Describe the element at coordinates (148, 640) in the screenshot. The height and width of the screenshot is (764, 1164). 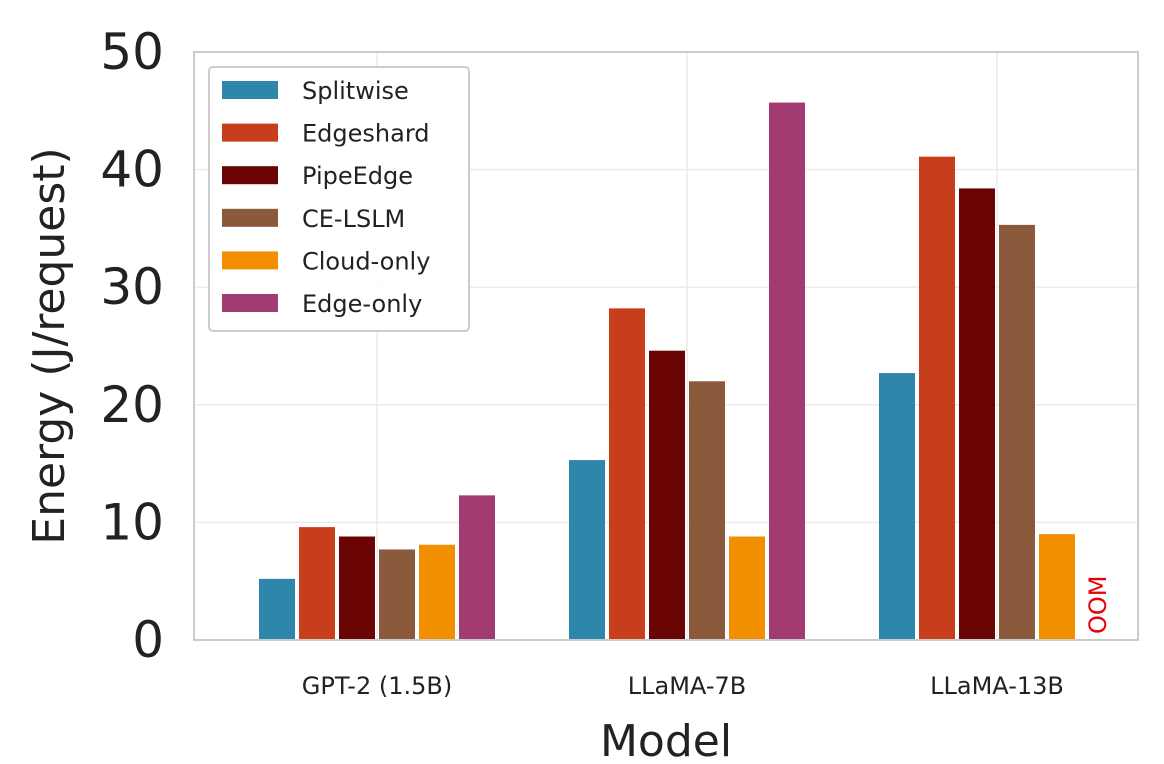
I see `y-tick-label: 0` at that location.